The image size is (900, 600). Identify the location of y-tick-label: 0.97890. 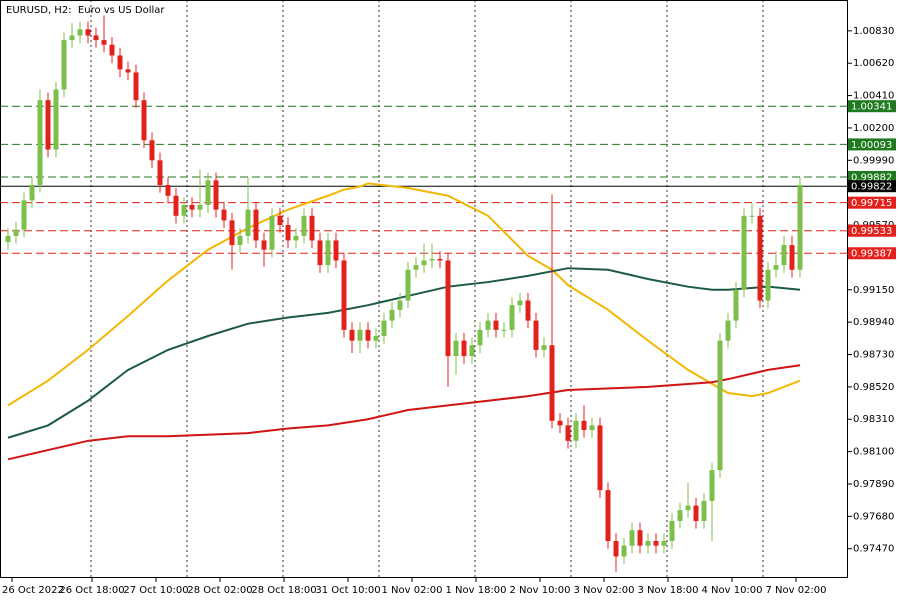
(873, 484).